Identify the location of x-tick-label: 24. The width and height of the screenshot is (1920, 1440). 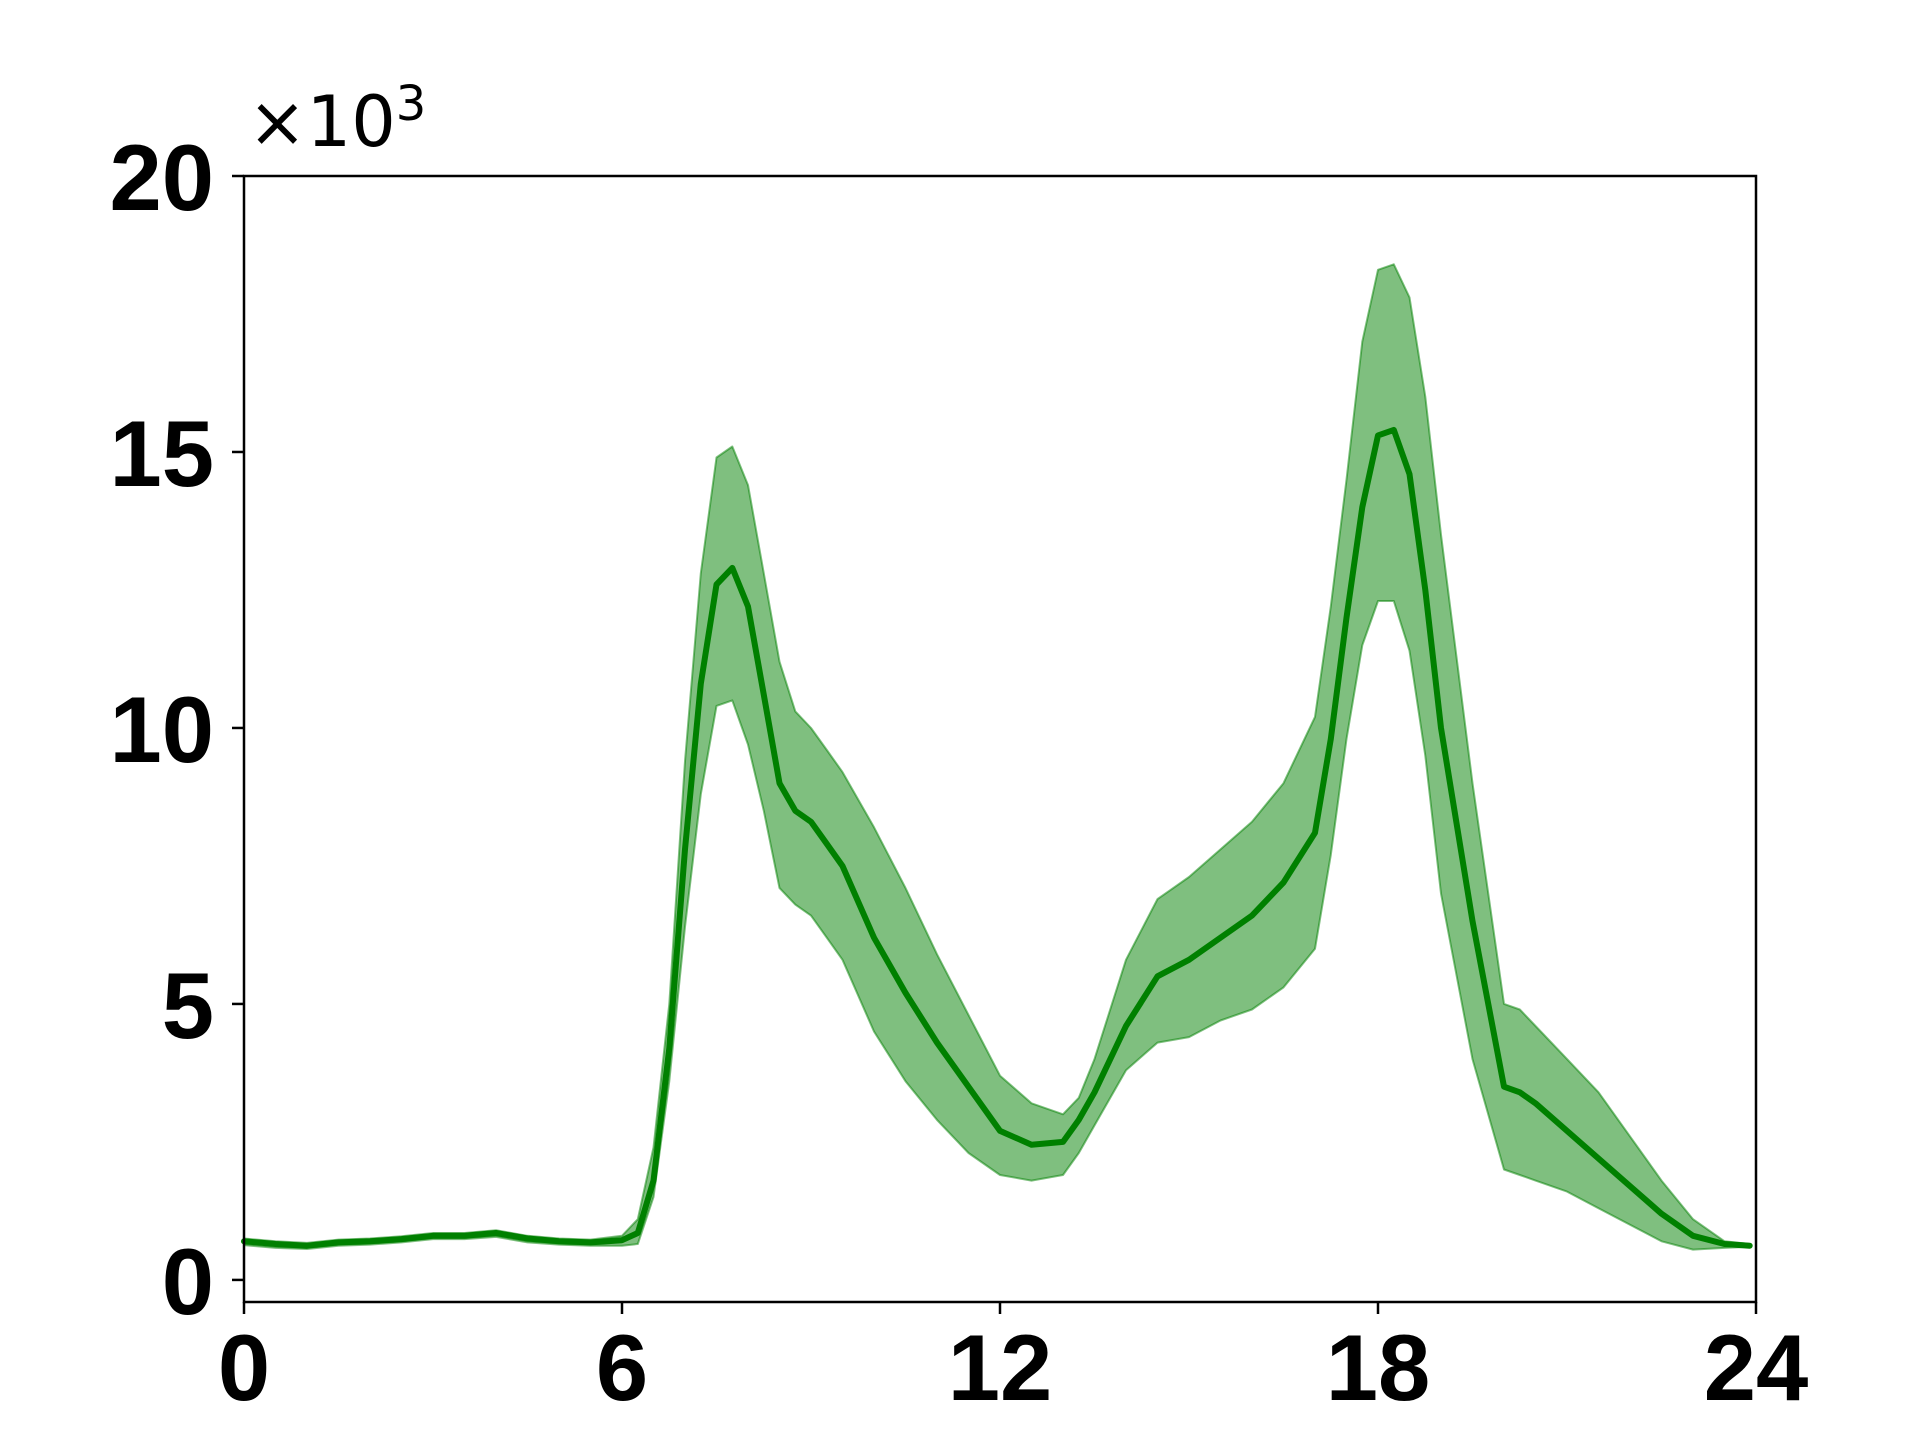
(1756, 1367).